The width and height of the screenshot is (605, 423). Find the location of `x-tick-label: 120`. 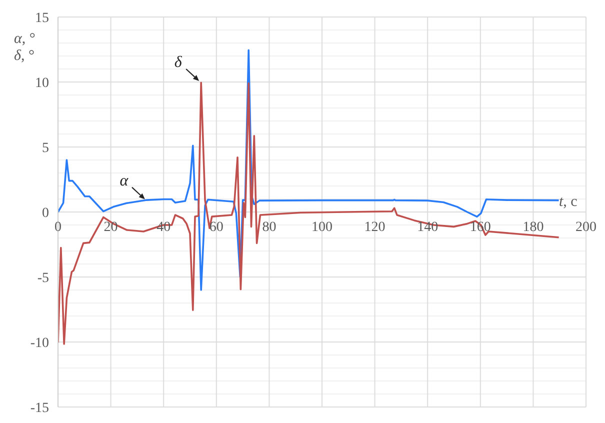

x-tick-label: 120 is located at coordinates (375, 227).